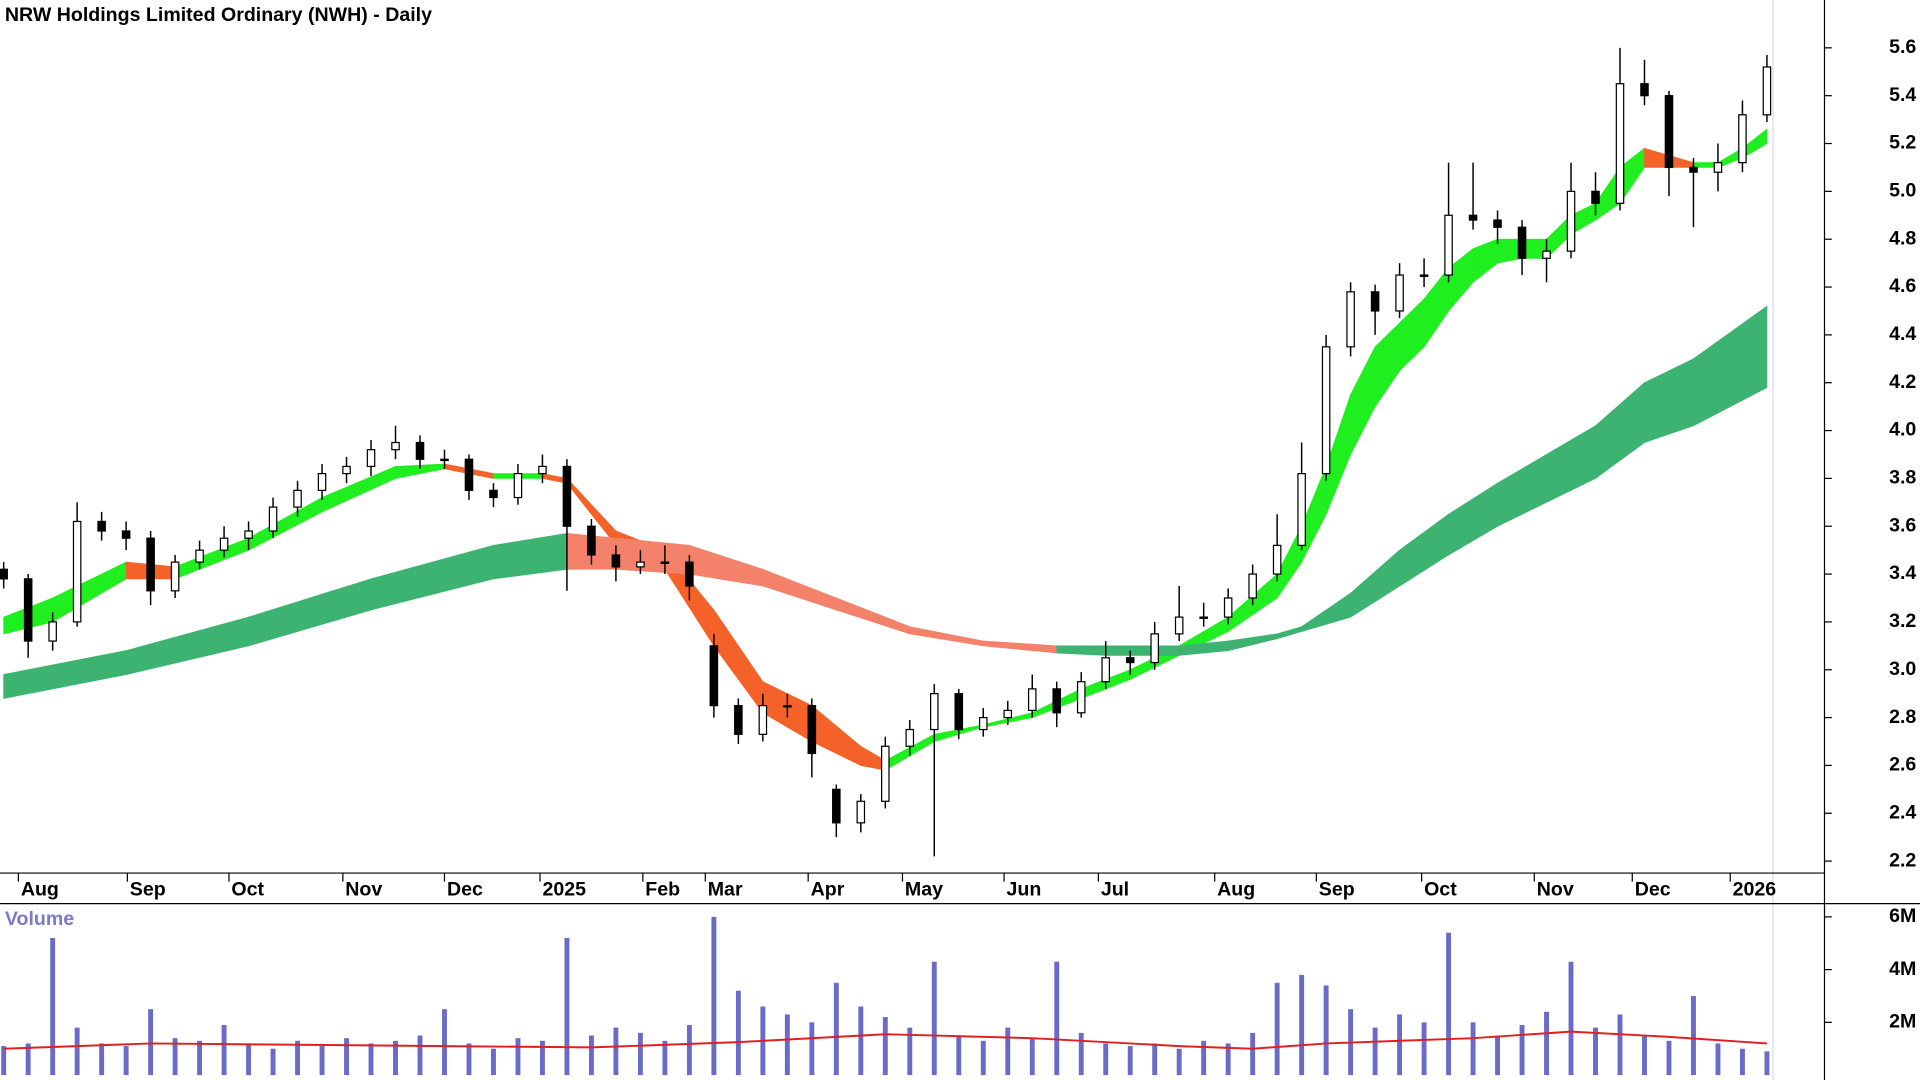 This screenshot has height=1080, width=1920. Describe the element at coordinates (1902, 382) in the screenshot. I see `y-tick-label: 4.2` at that location.